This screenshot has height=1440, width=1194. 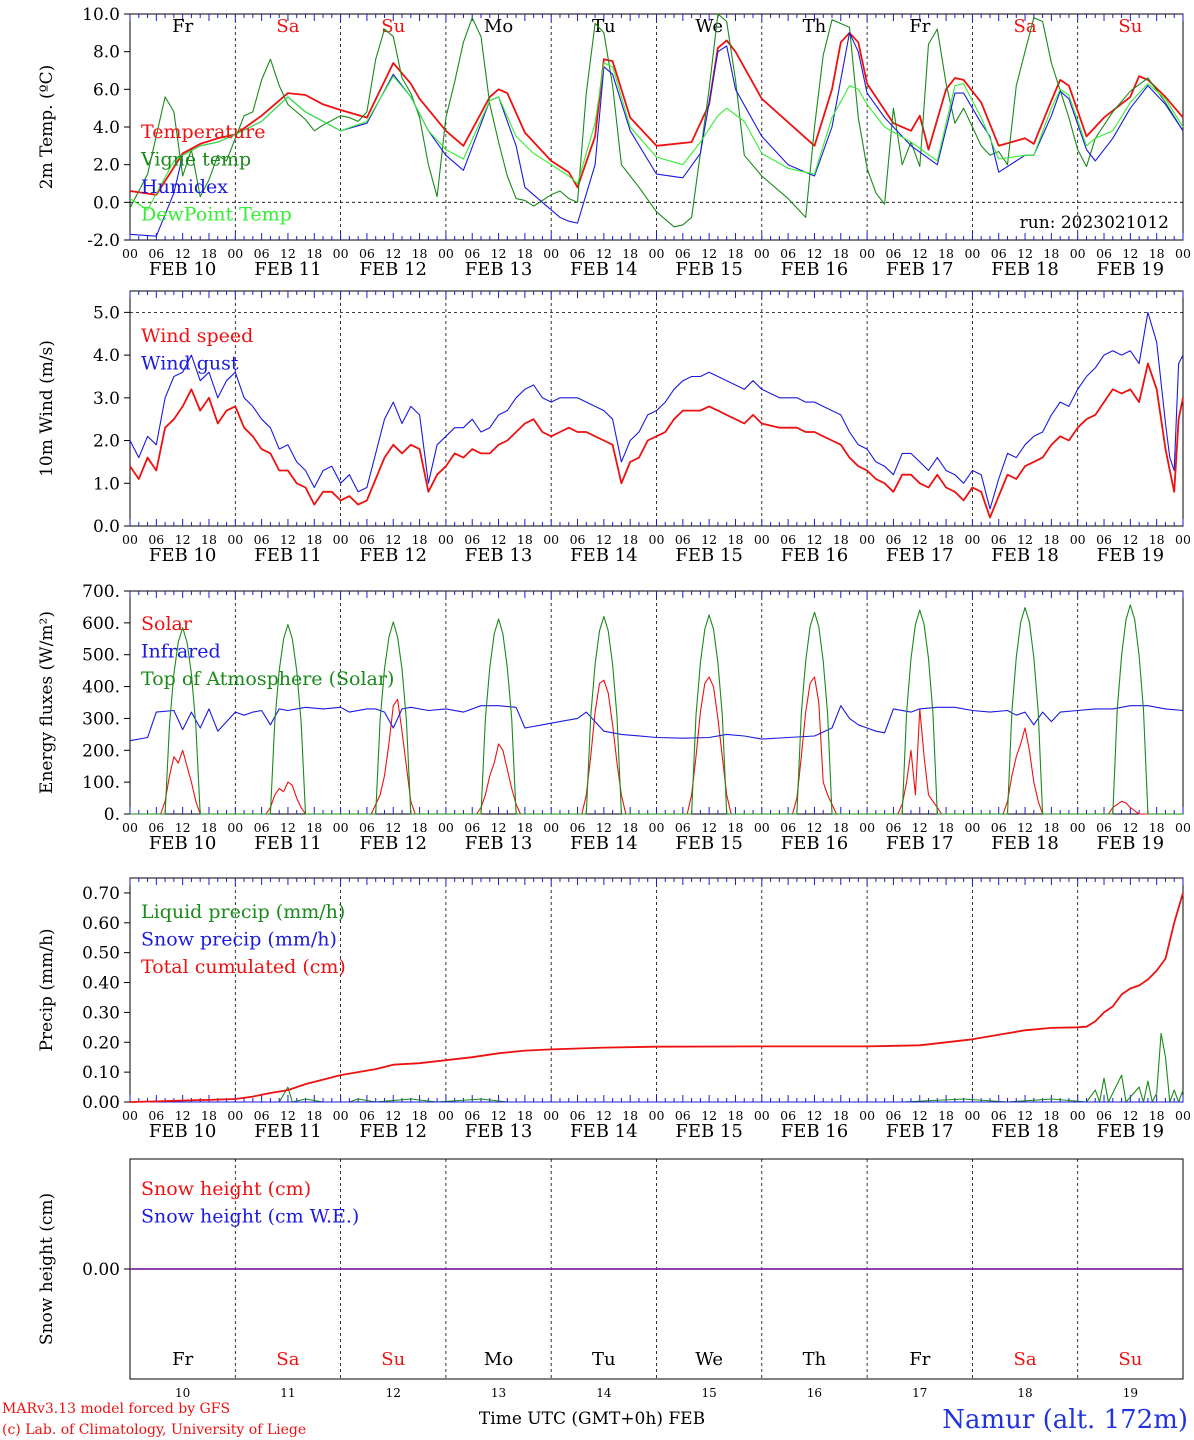 What do you see at coordinates (287, 26) in the screenshot?
I see `weekday-label: Sa` at bounding box center [287, 26].